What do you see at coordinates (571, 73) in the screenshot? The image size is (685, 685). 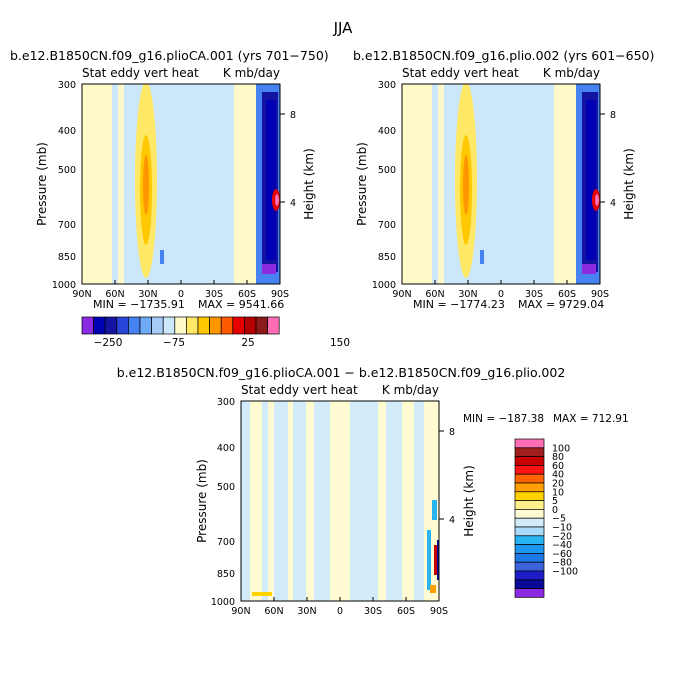 I see `panel-2-subtitle-right: K mb/day` at bounding box center [571, 73].